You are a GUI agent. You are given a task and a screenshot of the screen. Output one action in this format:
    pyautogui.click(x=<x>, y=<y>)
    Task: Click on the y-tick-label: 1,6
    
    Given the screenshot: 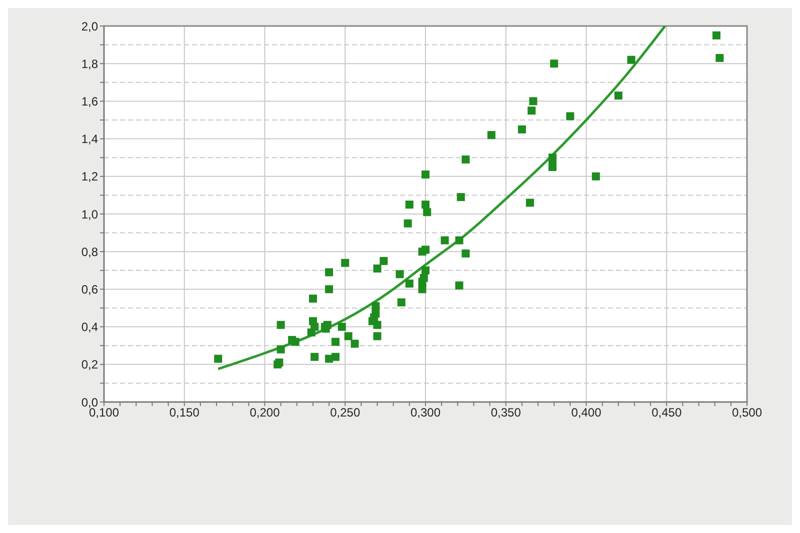 What is the action you would take?
    pyautogui.click(x=89, y=101)
    